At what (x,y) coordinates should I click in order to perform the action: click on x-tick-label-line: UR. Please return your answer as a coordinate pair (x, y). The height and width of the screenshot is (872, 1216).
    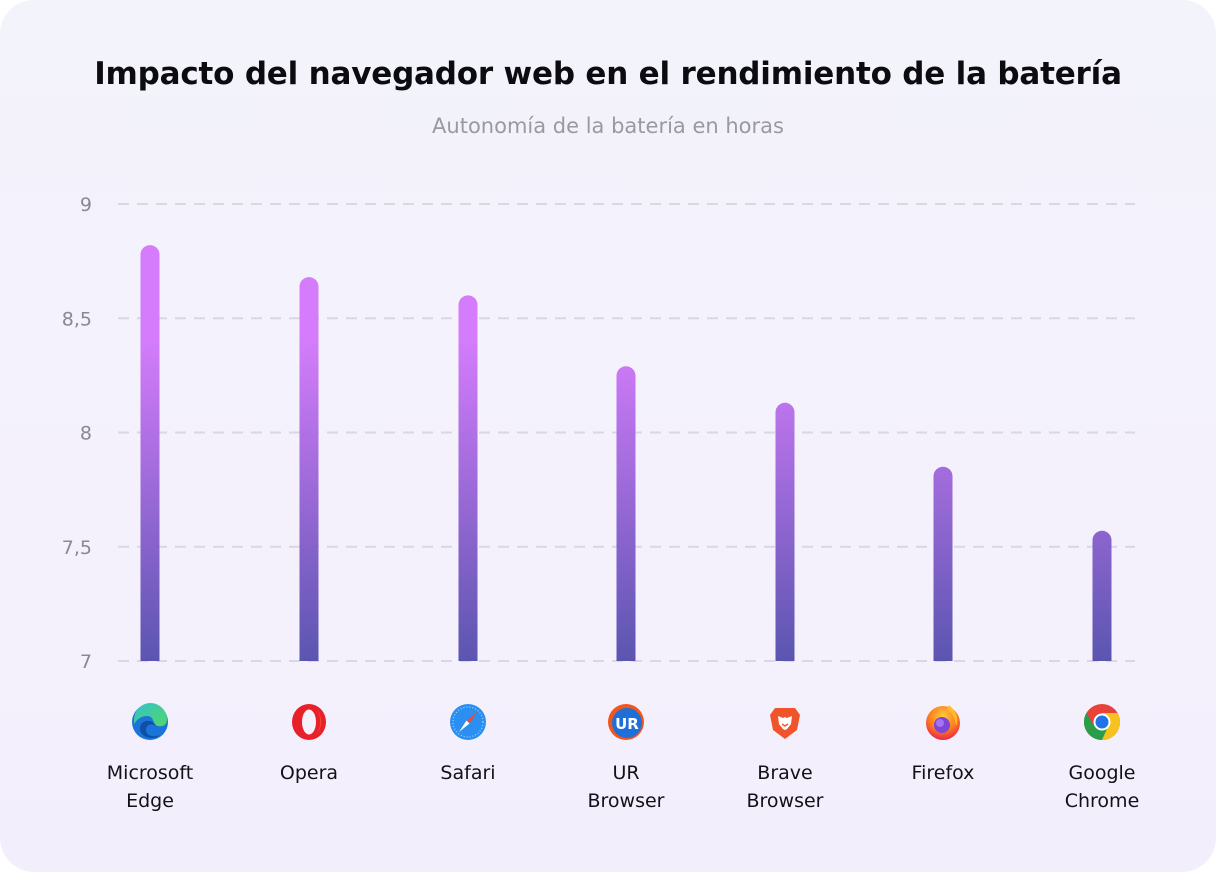
    Looking at the image, I should click on (626, 773).